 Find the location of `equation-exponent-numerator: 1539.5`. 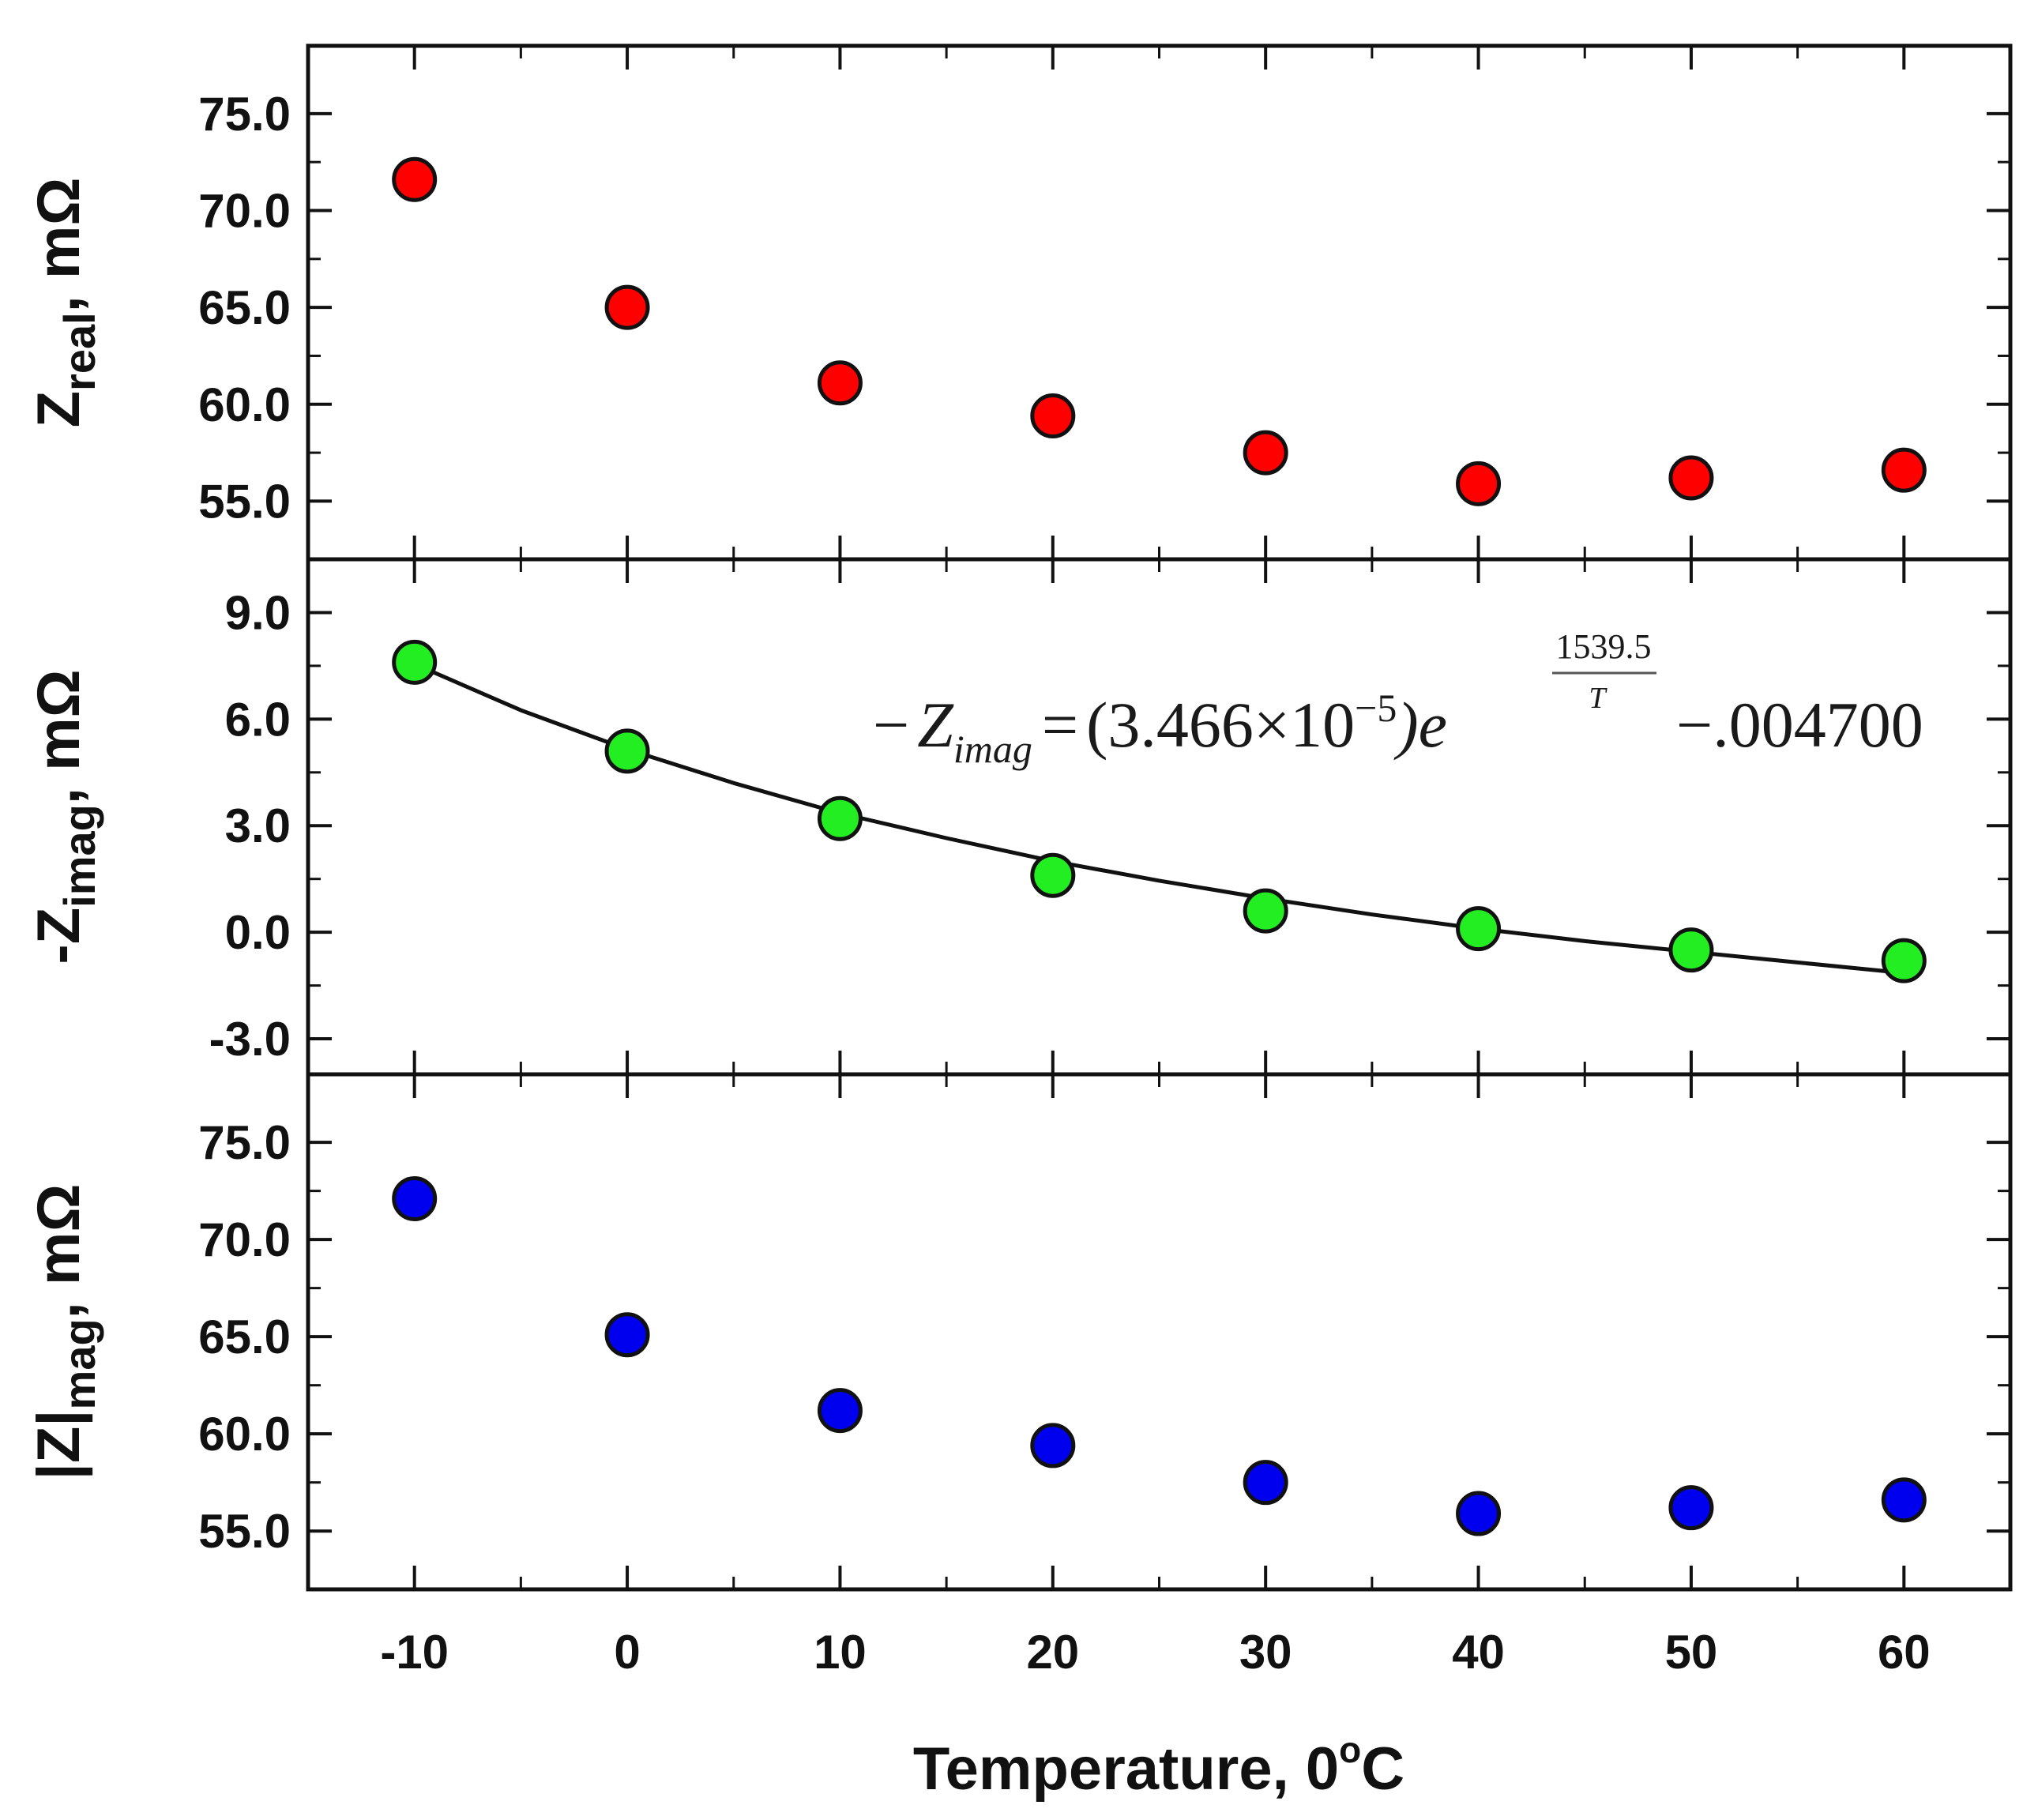

equation-exponent-numerator: 1539.5 is located at coordinates (1604, 646).